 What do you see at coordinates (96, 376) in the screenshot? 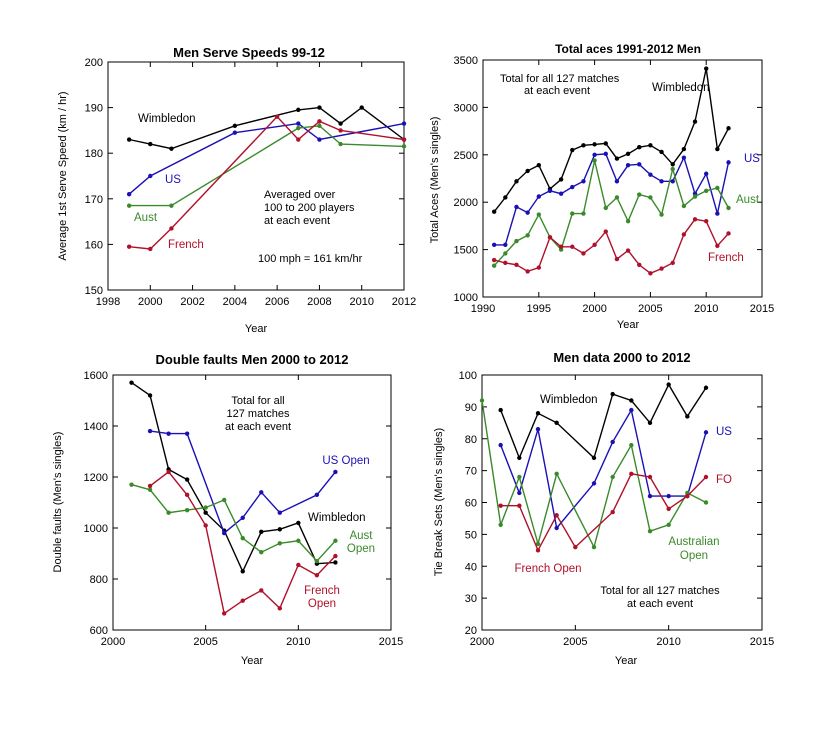
I see `y-tick-label: 1600` at bounding box center [96, 376].